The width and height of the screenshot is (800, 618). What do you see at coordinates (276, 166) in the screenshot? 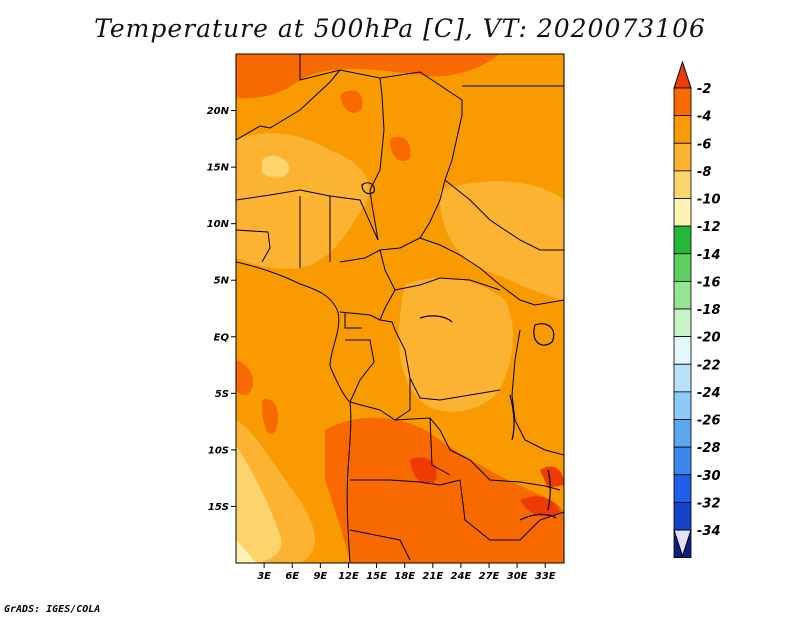
I see `field-region-minus10-west-africa` at bounding box center [276, 166].